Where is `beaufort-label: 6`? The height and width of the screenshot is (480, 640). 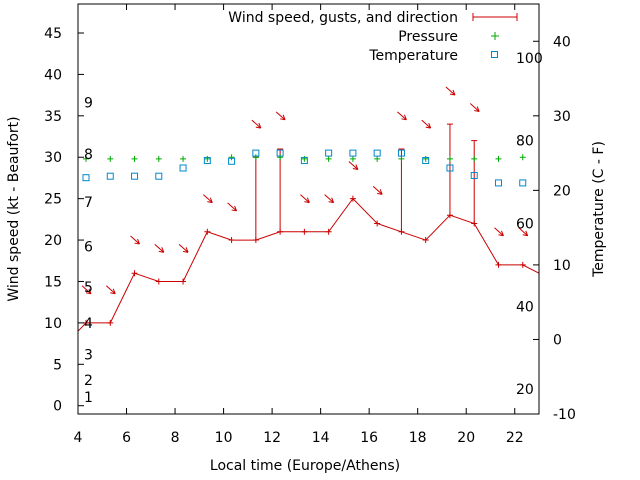 beaufort-label: 6 is located at coordinates (88, 247).